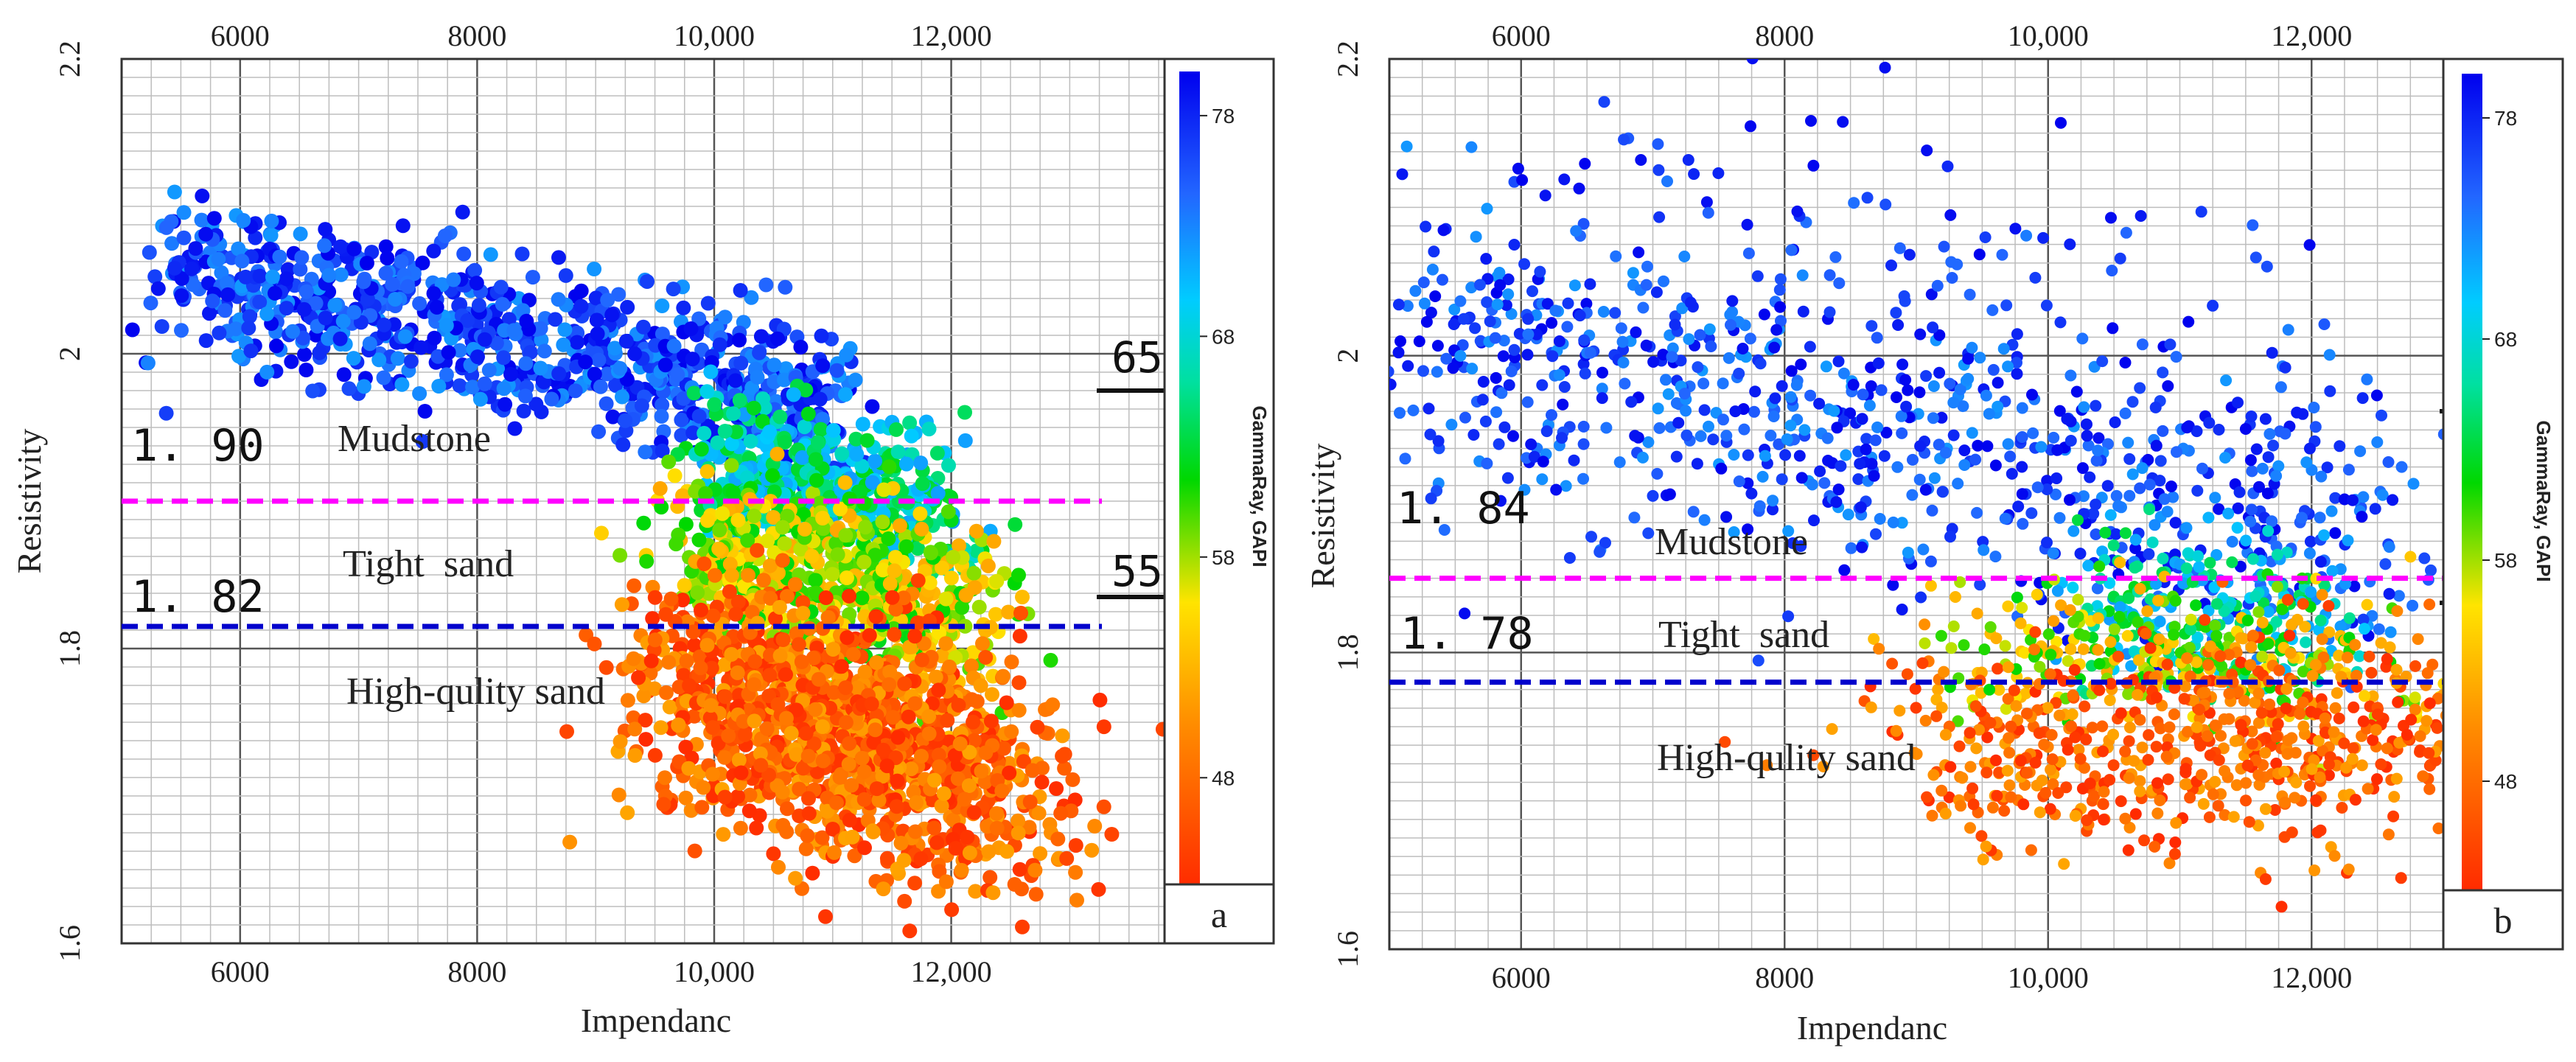 This screenshot has width=2576, height=1062. Describe the element at coordinates (1223, 336) in the screenshot. I see `panel-a-colorbar-tick-label: 68` at that location.